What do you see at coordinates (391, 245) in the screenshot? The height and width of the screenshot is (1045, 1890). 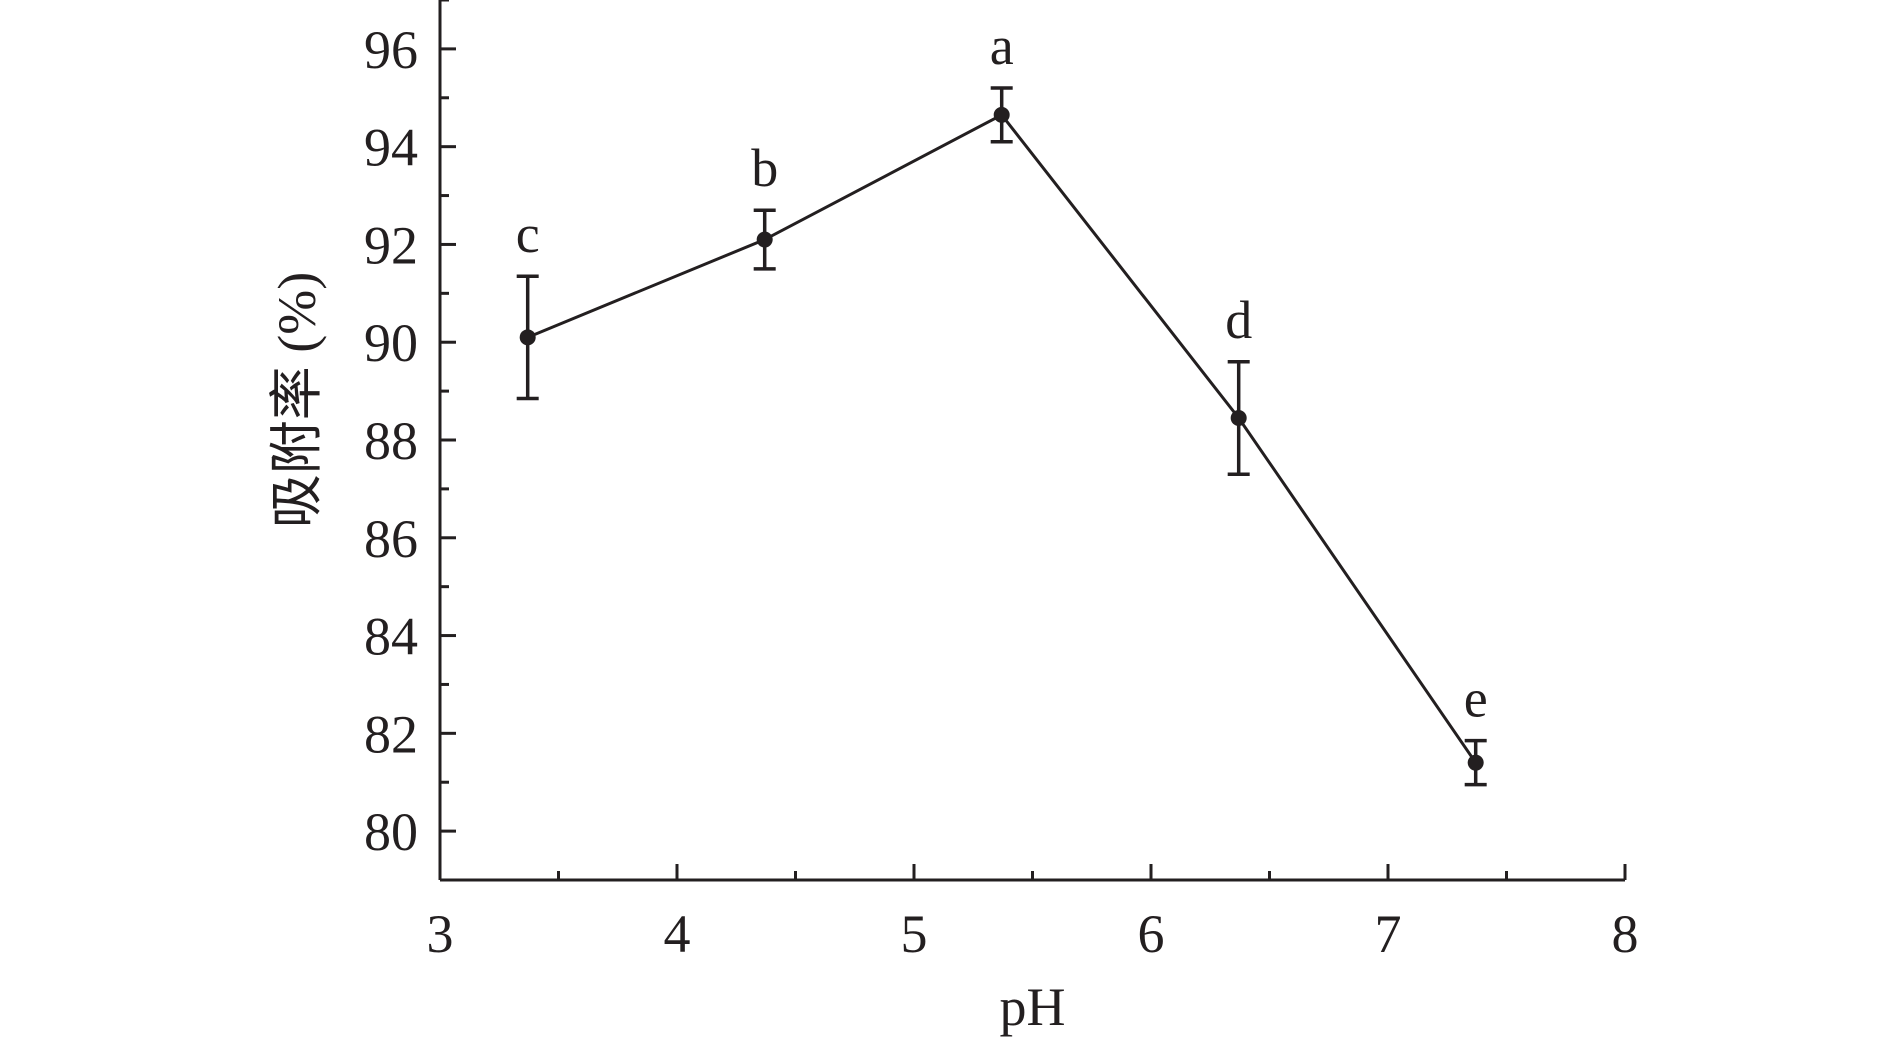 I see `y-tick-label: 92` at bounding box center [391, 245].